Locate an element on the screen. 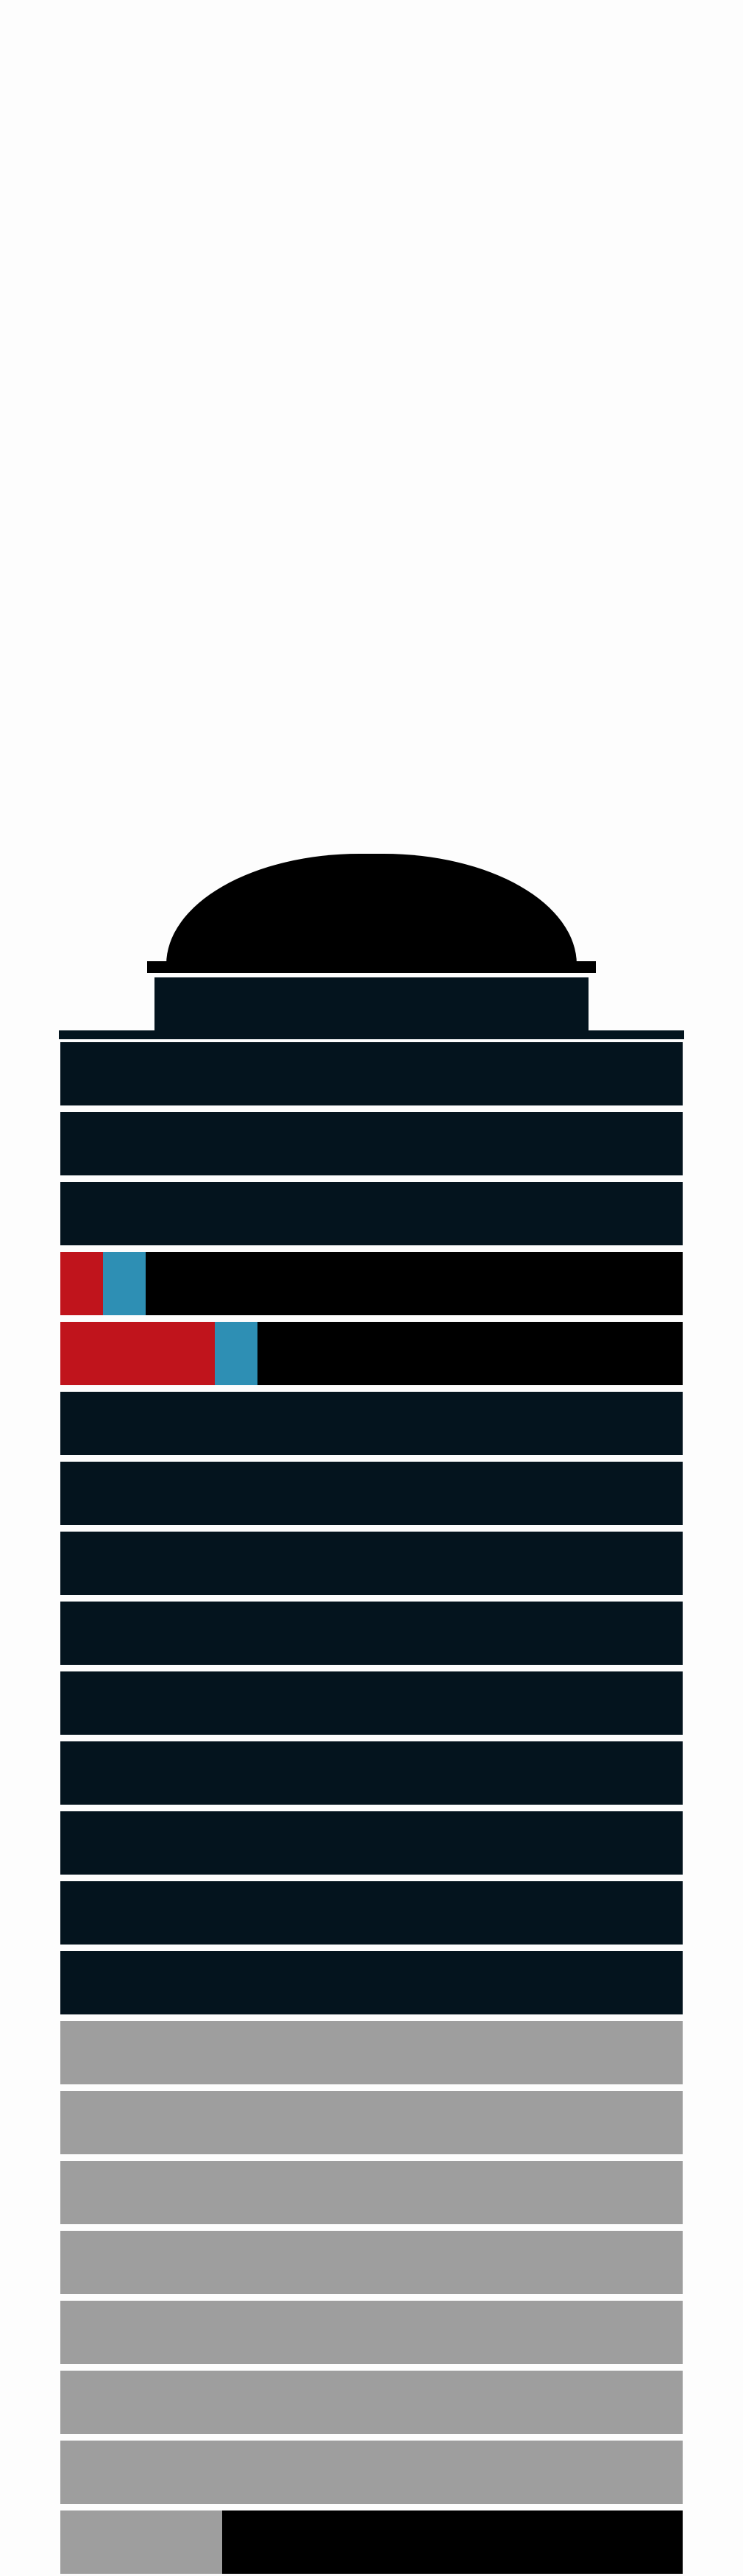 The height and width of the screenshot is (2576, 743). roof-dome is located at coordinates (371, 913).